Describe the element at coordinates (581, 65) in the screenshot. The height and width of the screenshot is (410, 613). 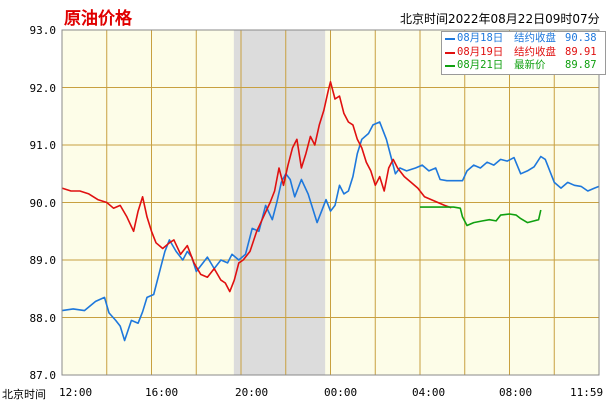
I see `legend-value: 89.87` at that location.